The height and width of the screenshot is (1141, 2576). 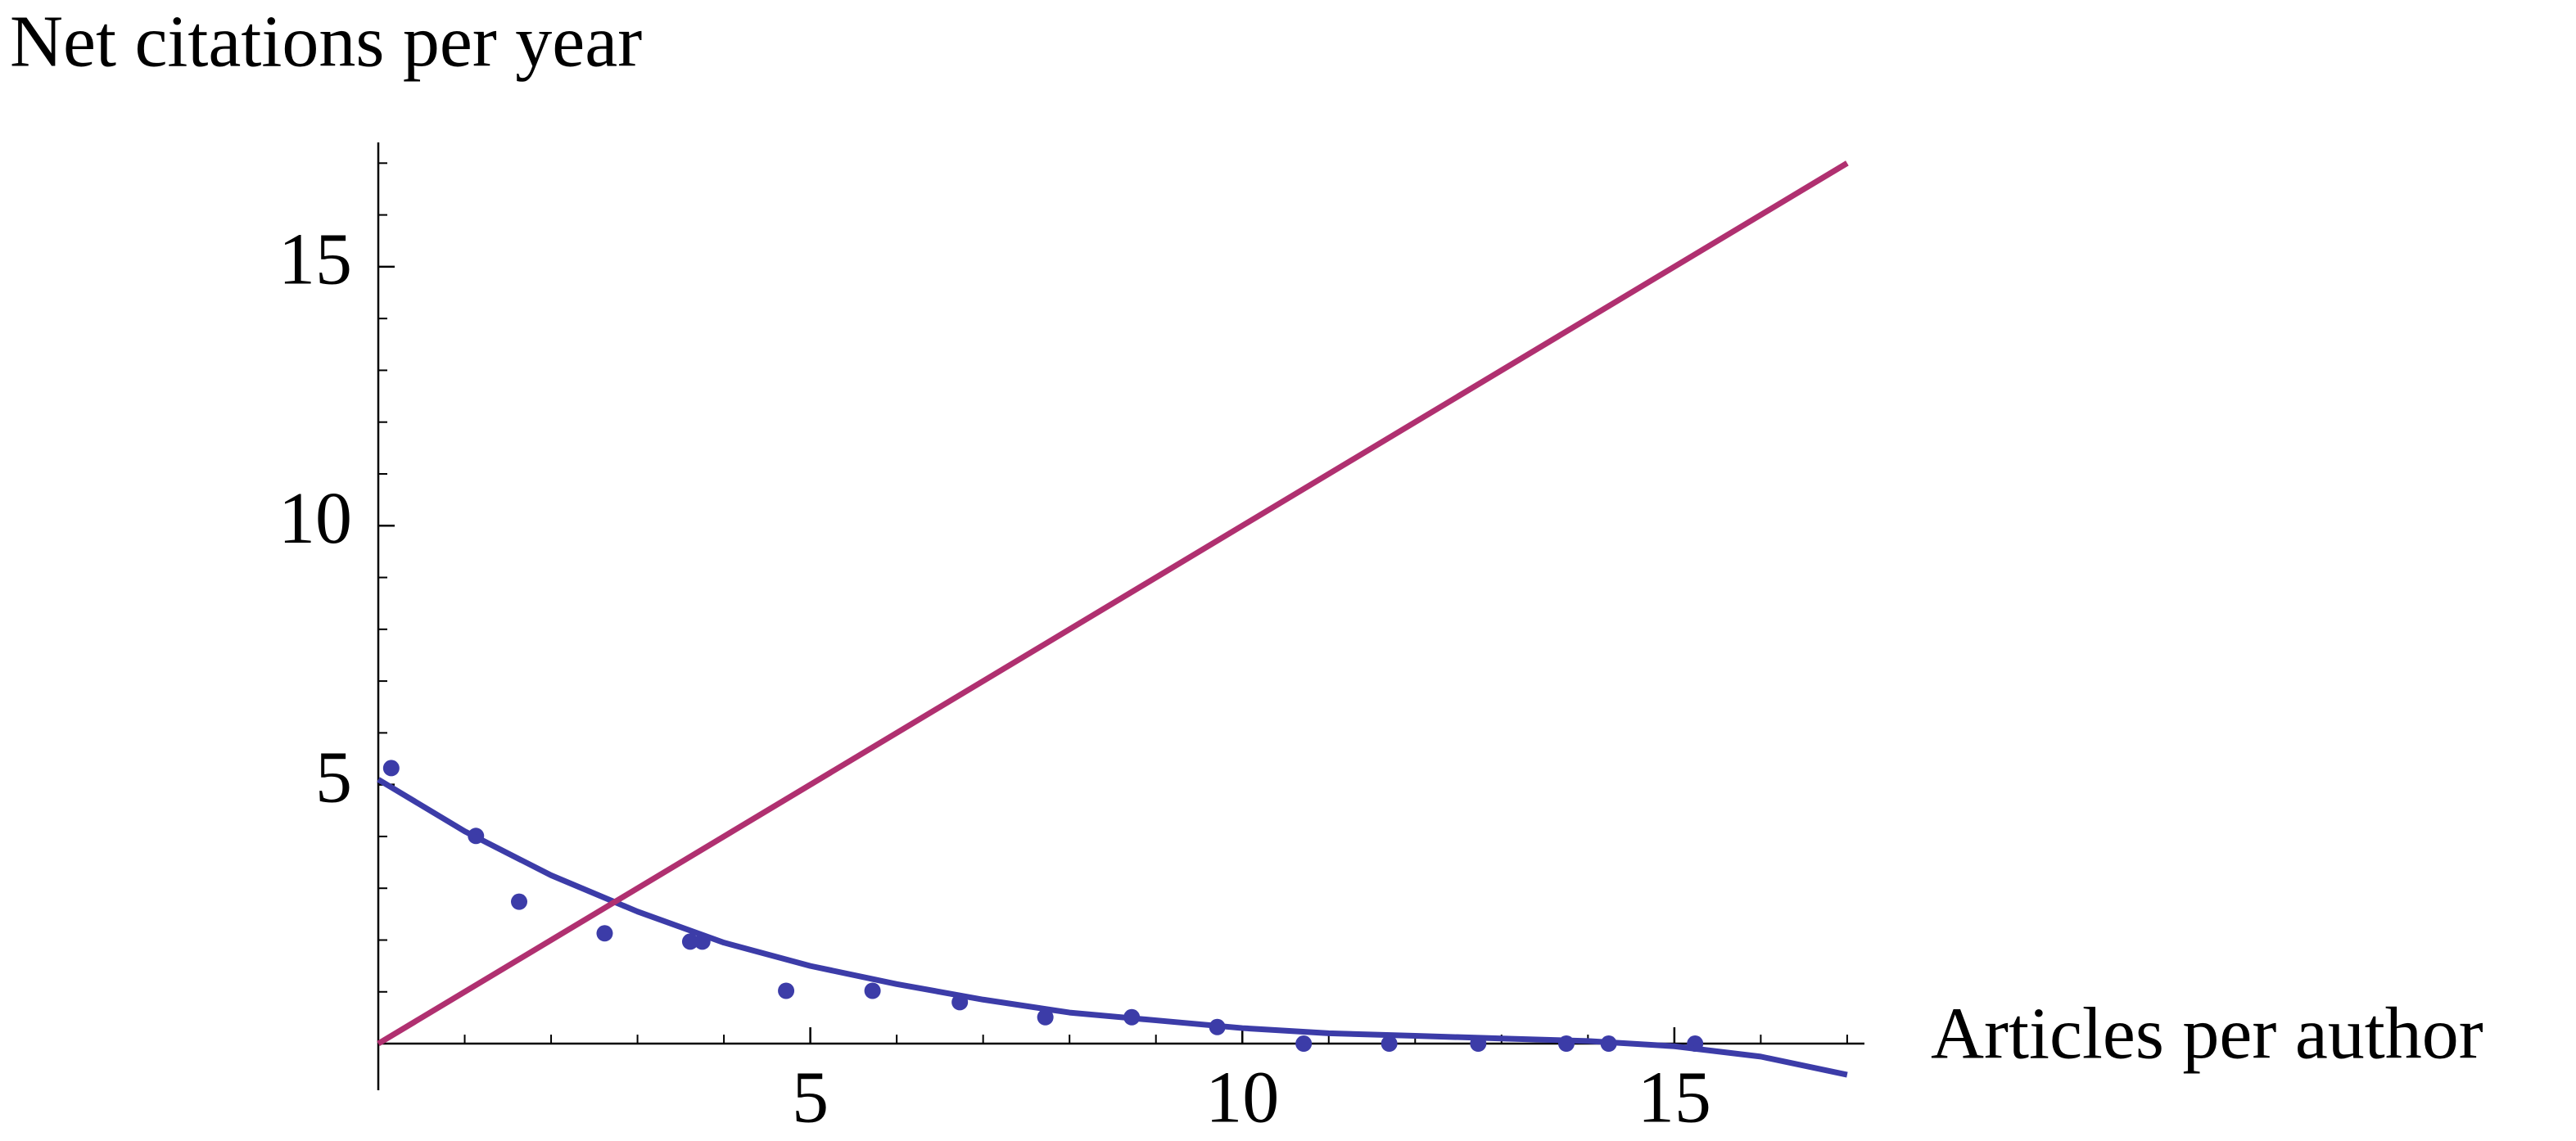 I want to click on x-axis-label: Articles per author, so click(x=2207, y=1034).